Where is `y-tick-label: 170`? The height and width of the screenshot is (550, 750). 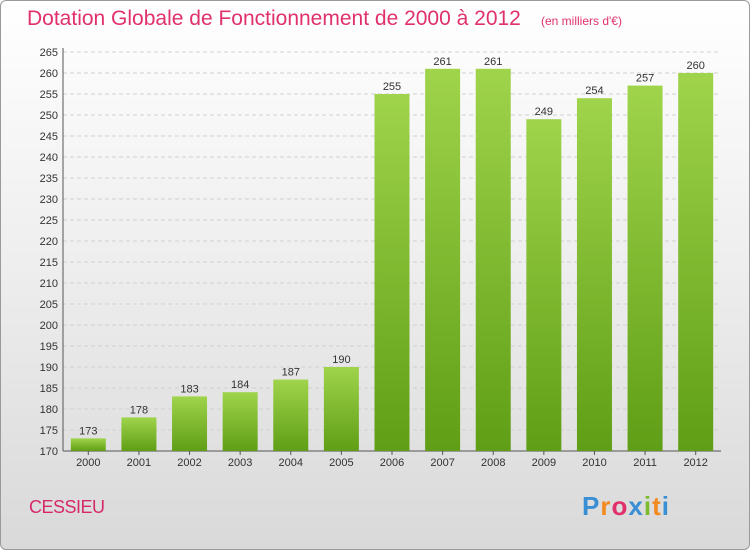
y-tick-label: 170 is located at coordinates (49, 452).